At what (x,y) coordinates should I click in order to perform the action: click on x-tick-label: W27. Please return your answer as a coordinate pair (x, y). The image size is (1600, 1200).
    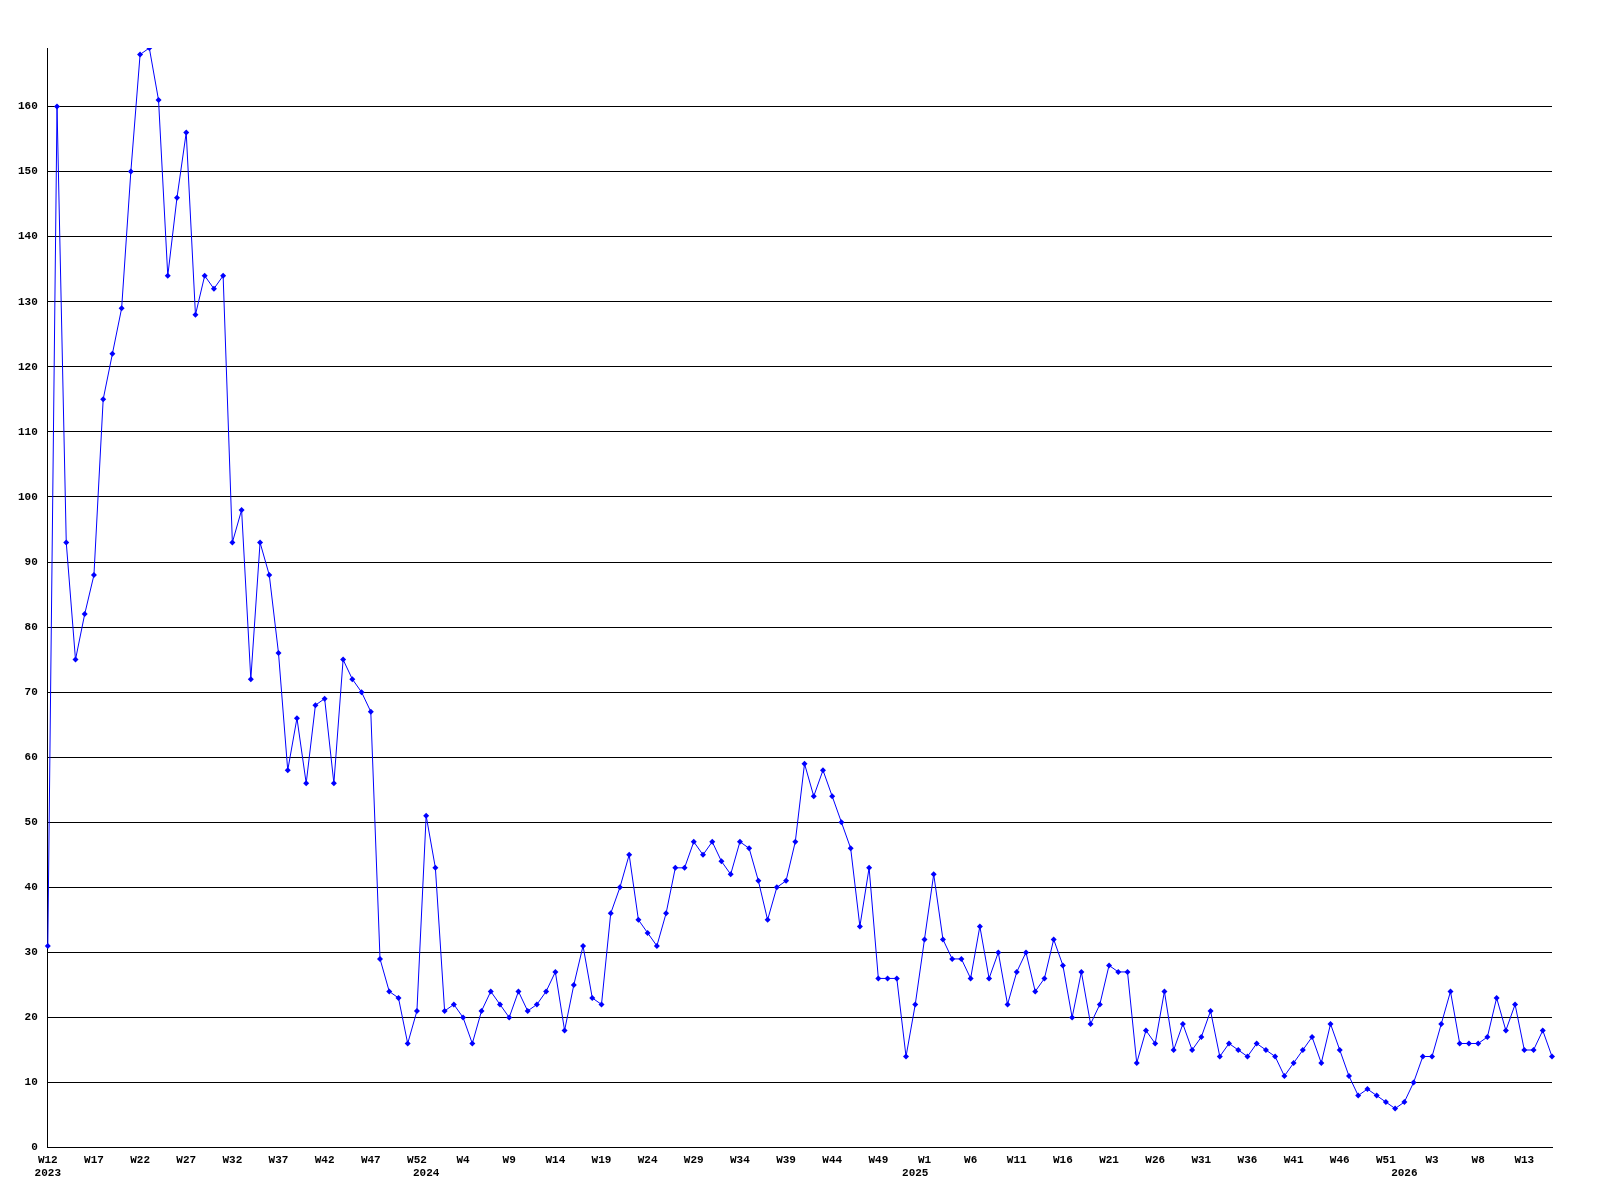
    Looking at the image, I should click on (186, 1159).